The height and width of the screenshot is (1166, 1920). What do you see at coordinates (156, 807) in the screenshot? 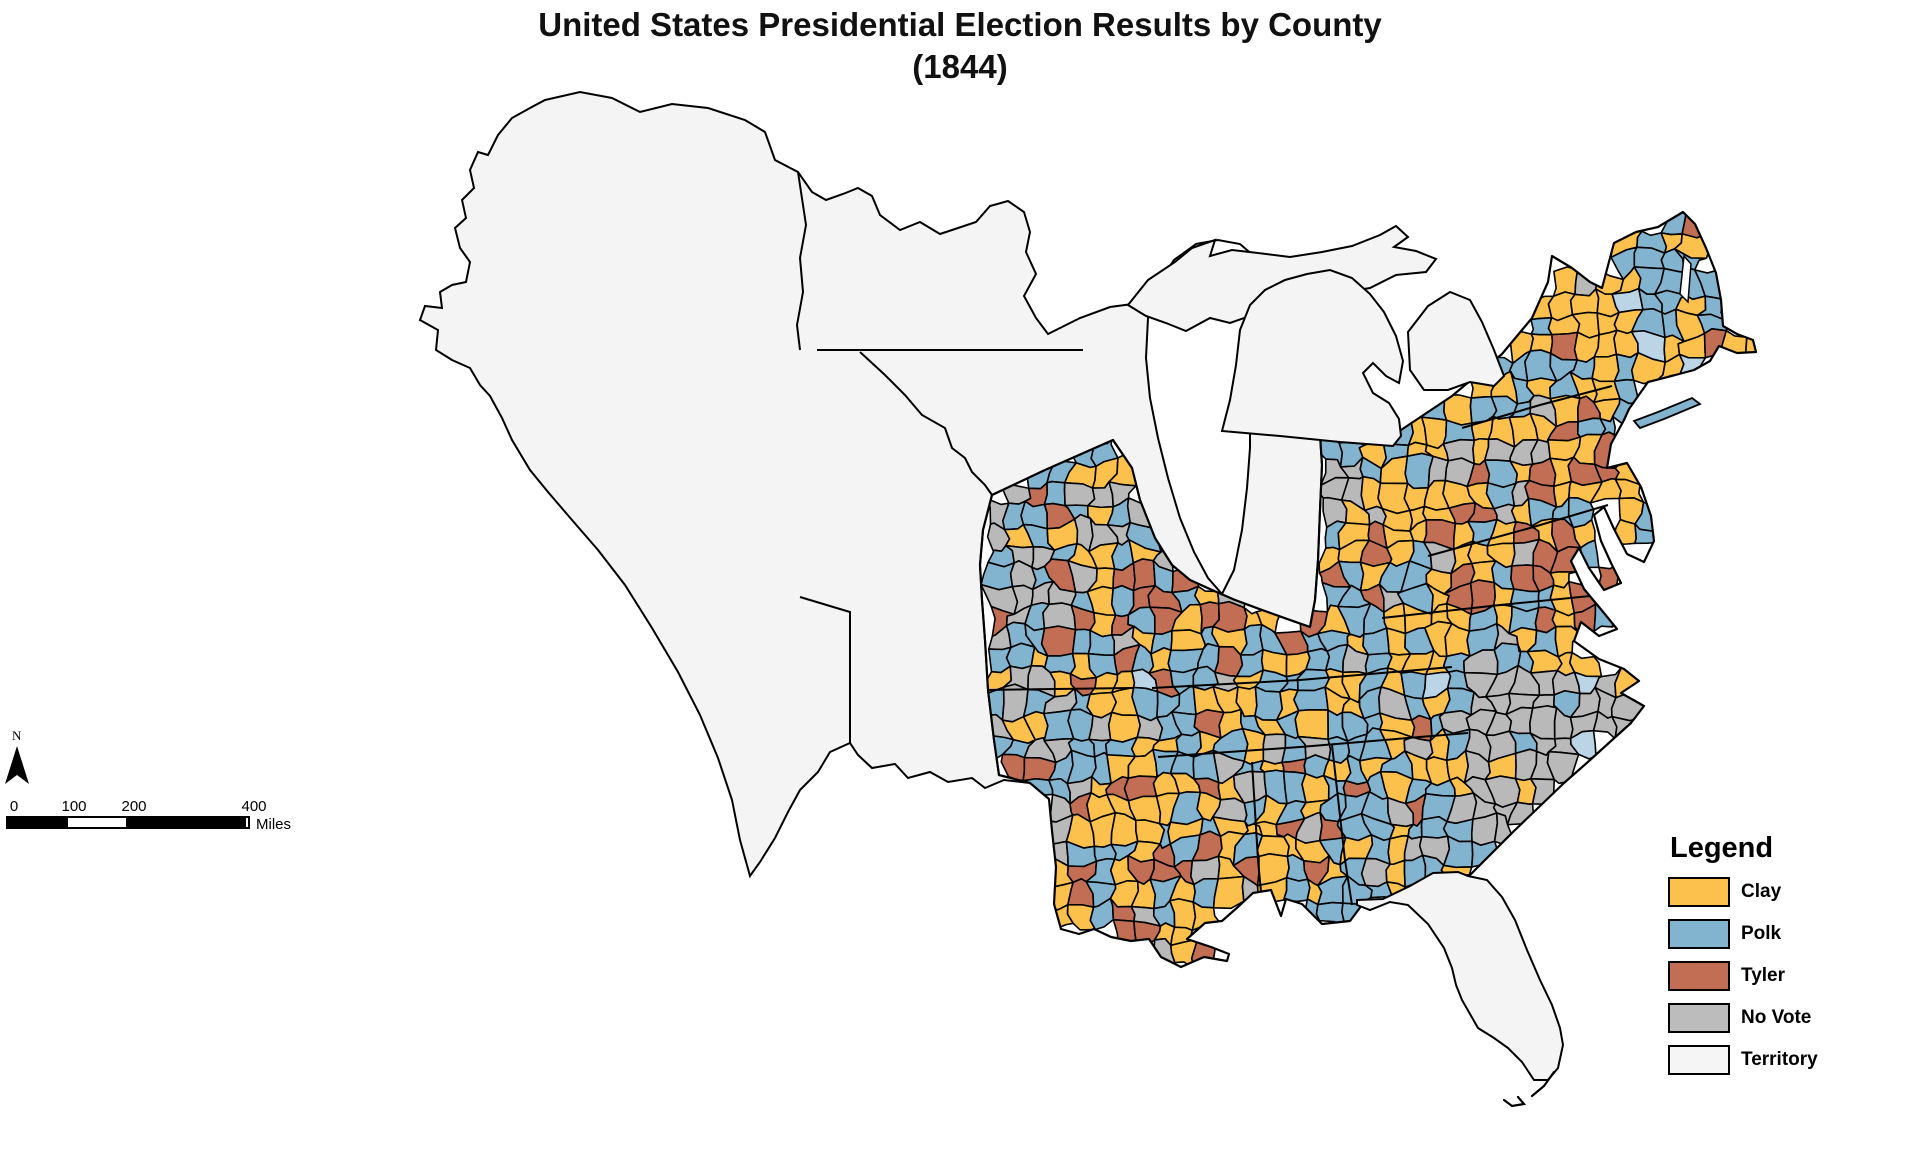
I see `scale-bar-ticks: 0 100 200 400` at bounding box center [156, 807].